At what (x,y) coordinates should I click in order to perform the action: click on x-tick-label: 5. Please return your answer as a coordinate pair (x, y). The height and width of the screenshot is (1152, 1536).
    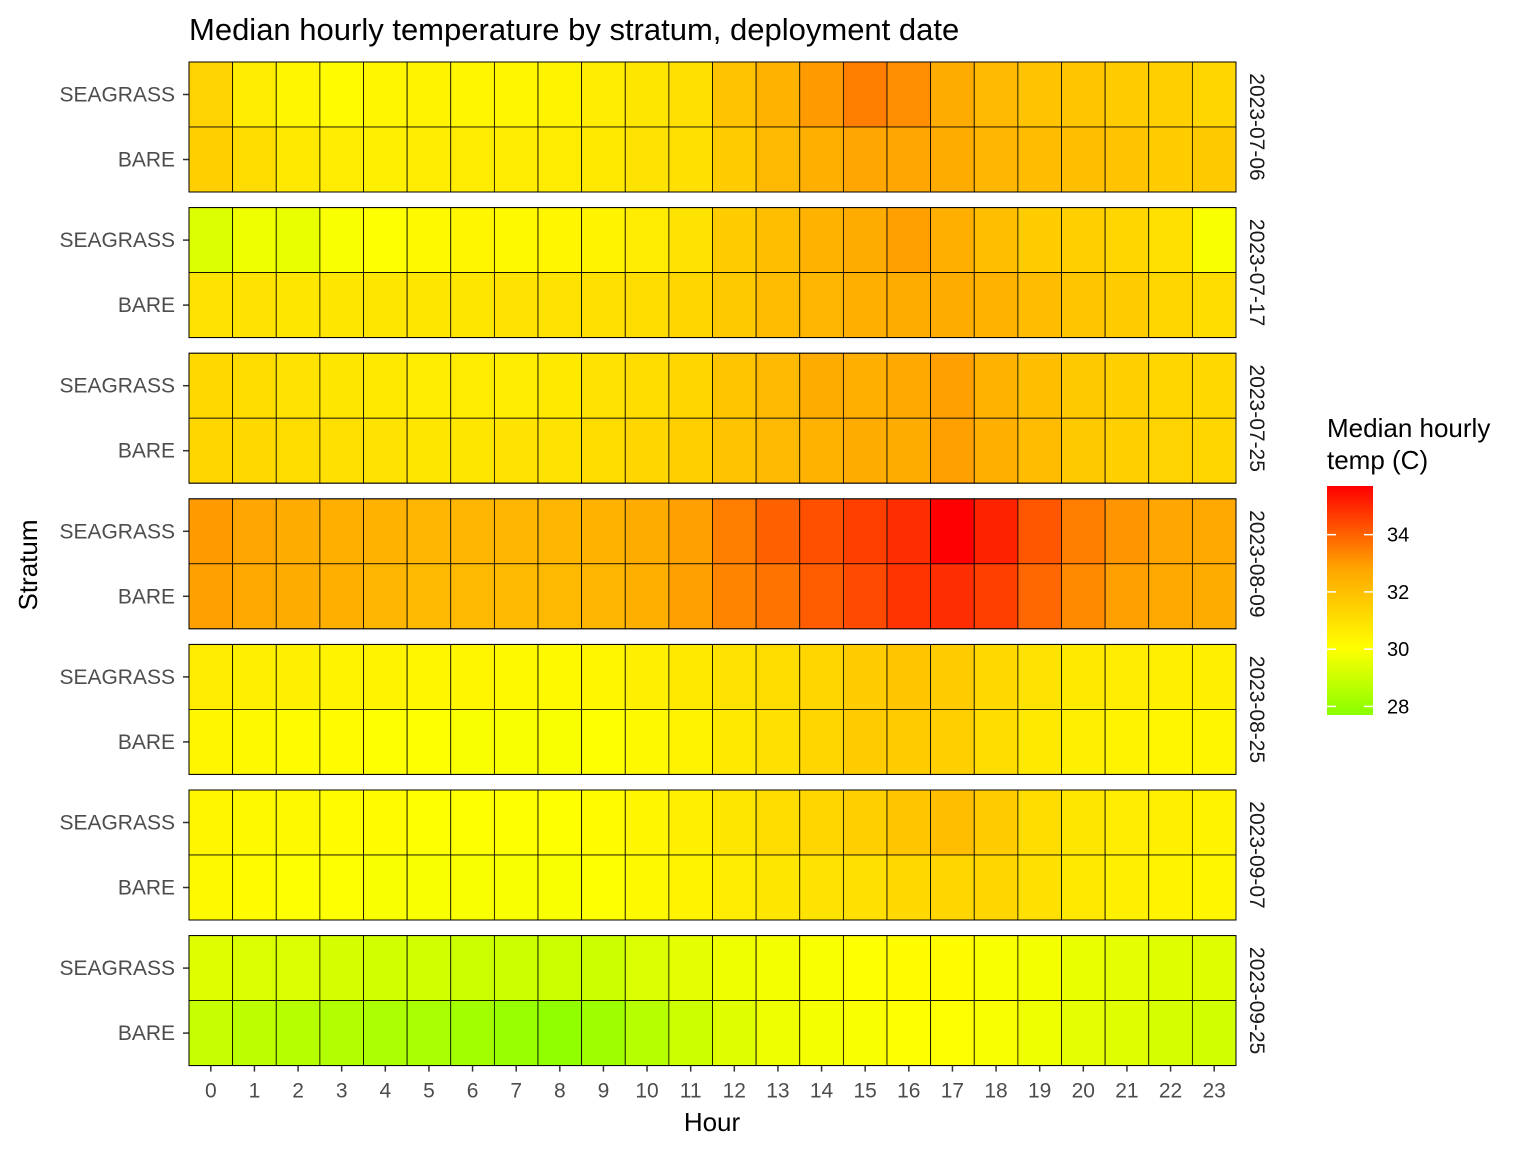
    Looking at the image, I should click on (429, 1091).